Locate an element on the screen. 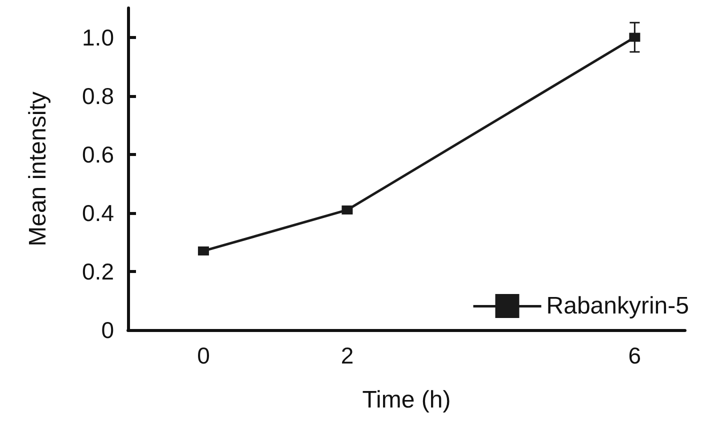 Image resolution: width=704 pixels, height=421 pixels. y-tick-label: 0 is located at coordinates (107, 330).